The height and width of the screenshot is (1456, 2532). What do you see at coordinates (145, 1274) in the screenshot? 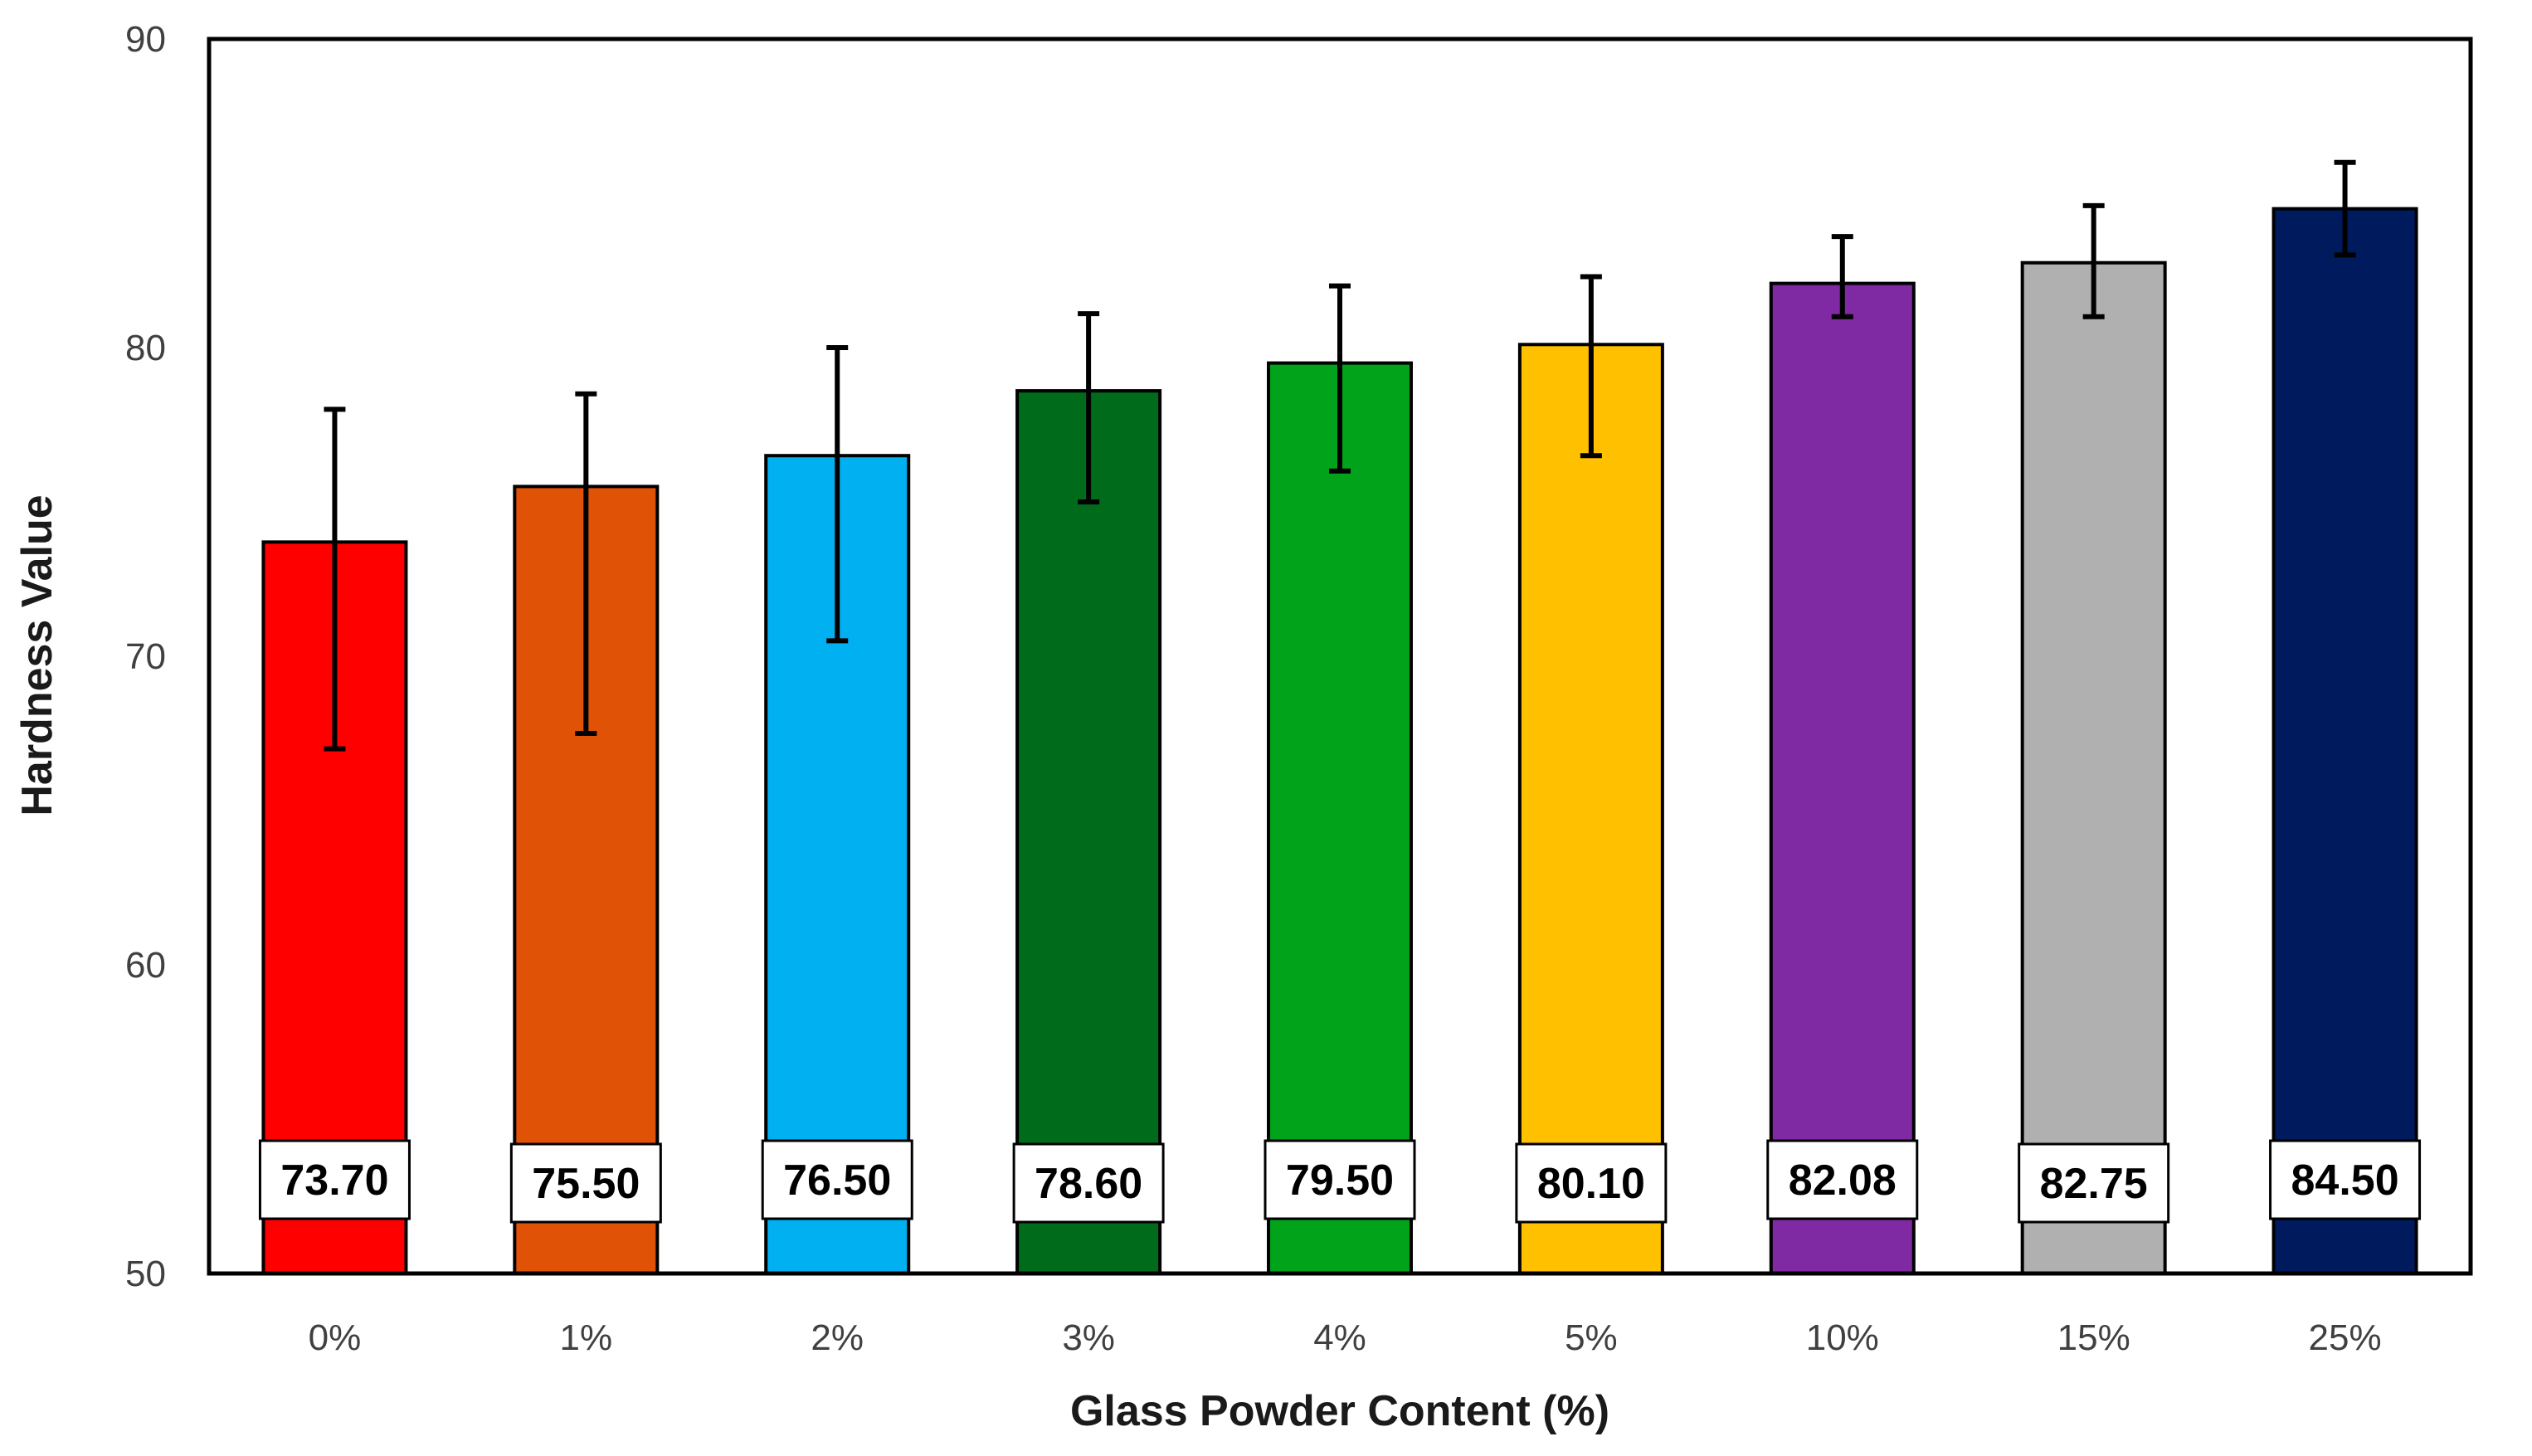
I see `y-tick-label: 50` at bounding box center [145, 1274].